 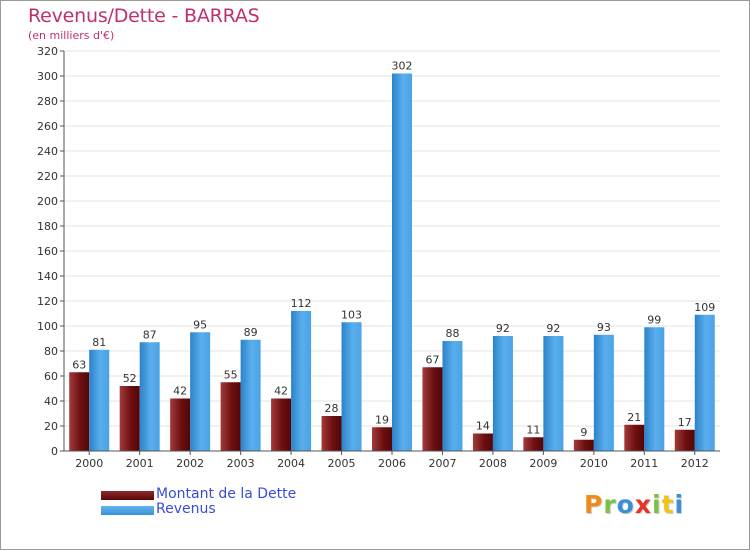 What do you see at coordinates (483, 426) in the screenshot?
I see `data-label-debt: 14` at bounding box center [483, 426].